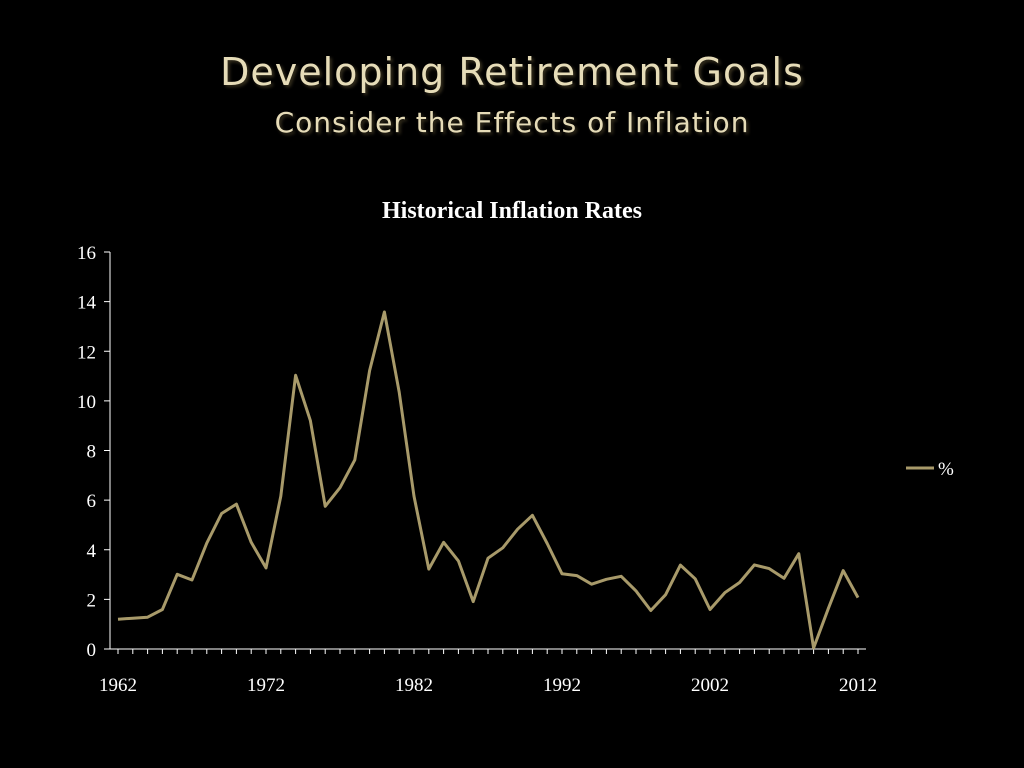  Describe the element at coordinates (87, 303) in the screenshot. I see `y-tick-label: 14` at that location.